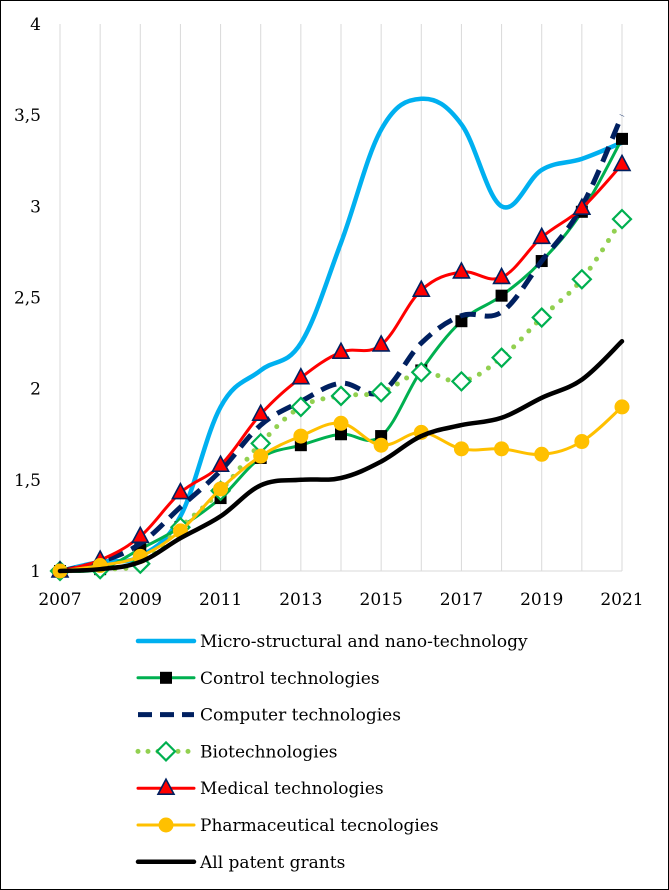 The image size is (669, 890). Describe the element at coordinates (35, 572) in the screenshot. I see `y-tick-label: 1` at that location.